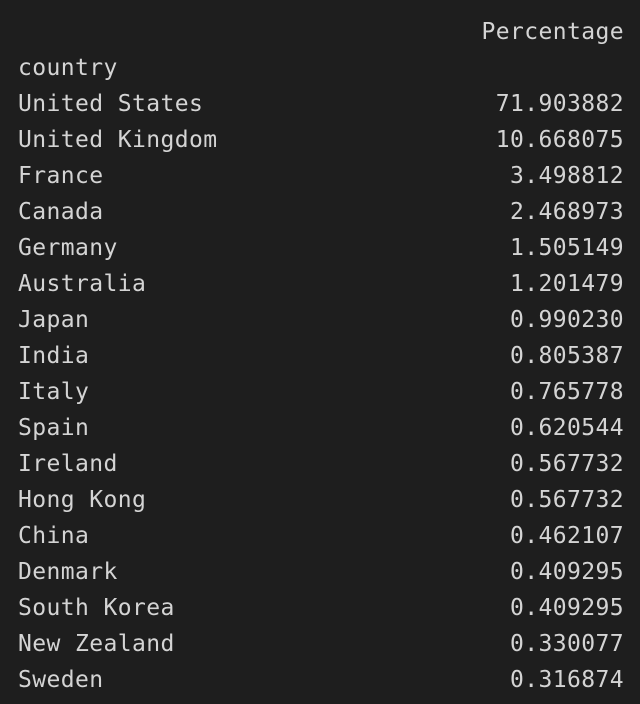 This screenshot has width=640, height=704. Describe the element at coordinates (82, 500) in the screenshot. I see `row-country: Hong Kong` at that location.